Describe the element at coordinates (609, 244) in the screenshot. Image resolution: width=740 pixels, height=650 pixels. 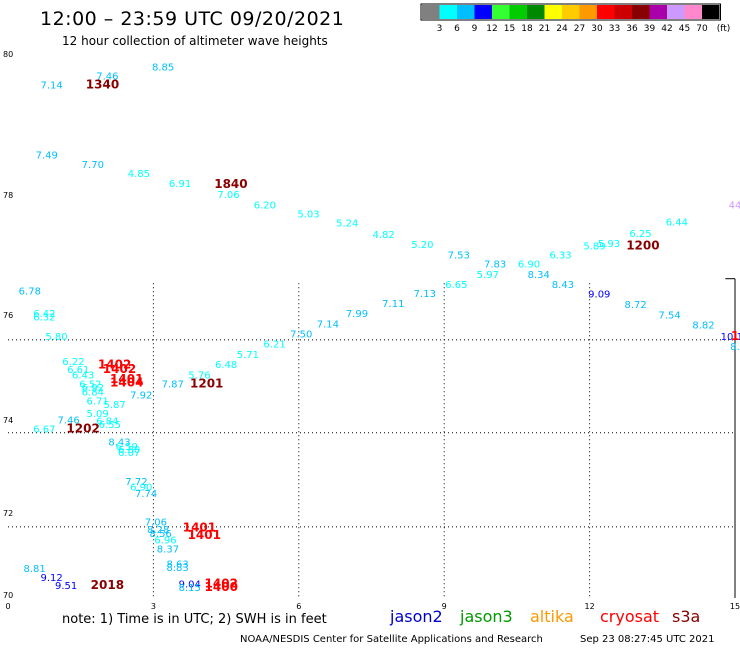
I see `wave-height-value: 5.93` at that location.